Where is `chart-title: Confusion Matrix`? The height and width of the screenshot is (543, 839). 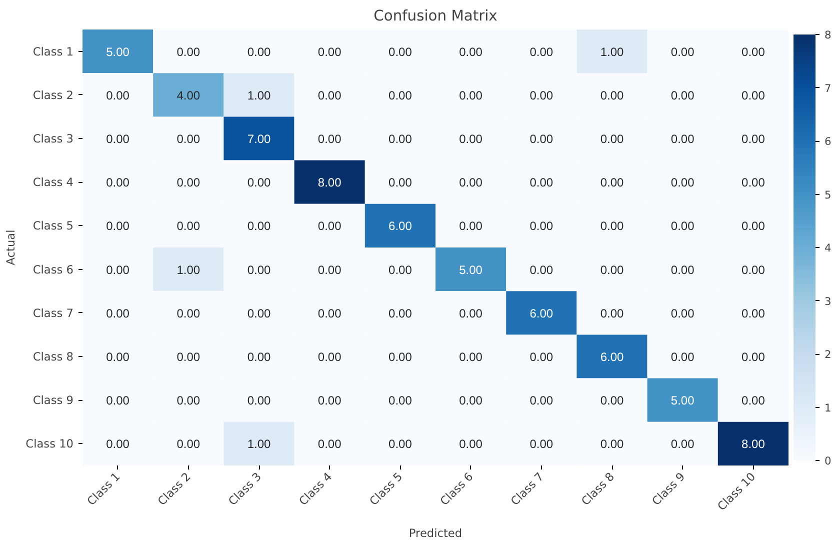
chart-title: Confusion Matrix is located at coordinates (436, 16).